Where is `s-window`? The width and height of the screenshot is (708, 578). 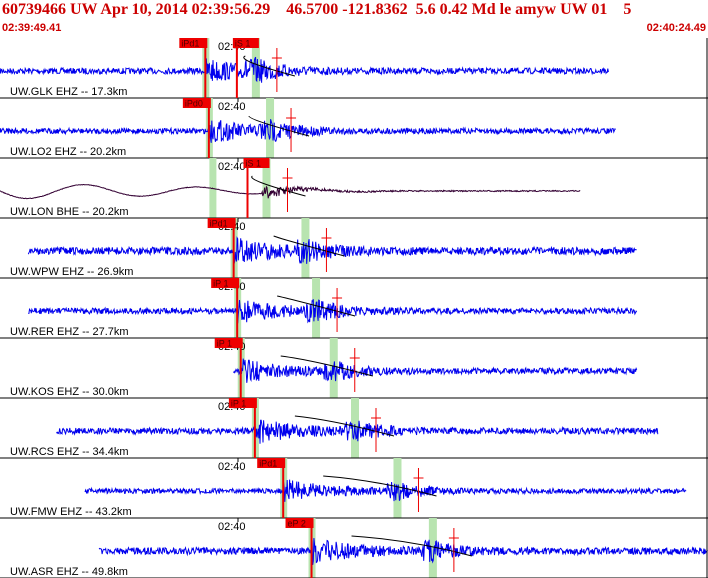 s-window is located at coordinates (432, 548).